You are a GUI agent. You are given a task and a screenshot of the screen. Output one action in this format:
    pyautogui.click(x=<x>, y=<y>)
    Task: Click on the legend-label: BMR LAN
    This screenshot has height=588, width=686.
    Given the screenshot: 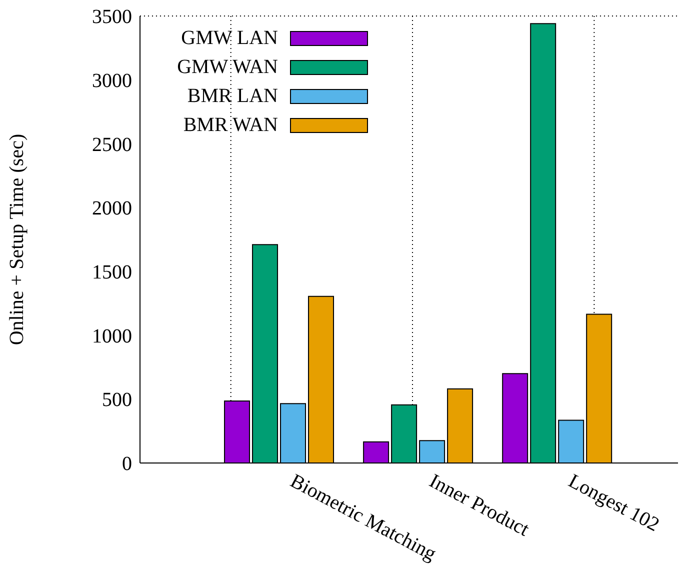 What is the action you would take?
    pyautogui.click(x=232, y=96)
    